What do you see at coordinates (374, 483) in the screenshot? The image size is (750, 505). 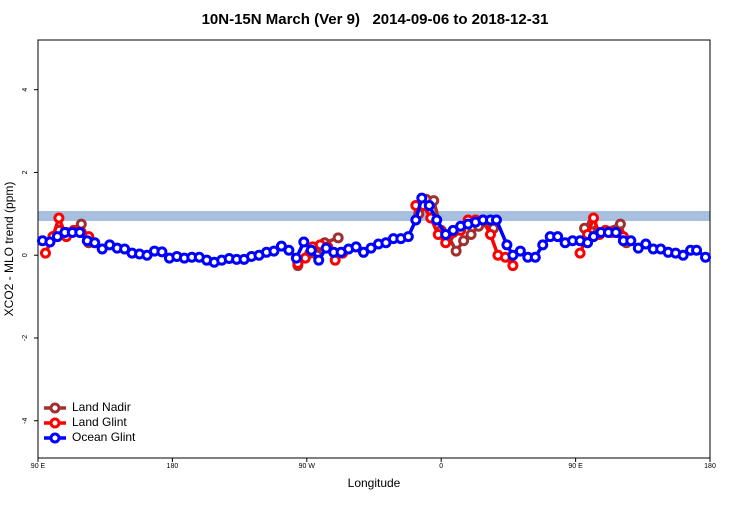 I see `x-axis-label: Longitude` at bounding box center [374, 483].